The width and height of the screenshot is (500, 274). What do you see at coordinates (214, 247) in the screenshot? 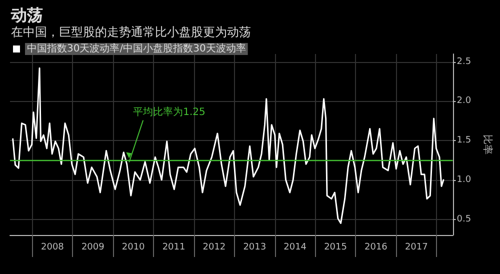
I see `x-tick-label: 2012` at bounding box center [214, 247].